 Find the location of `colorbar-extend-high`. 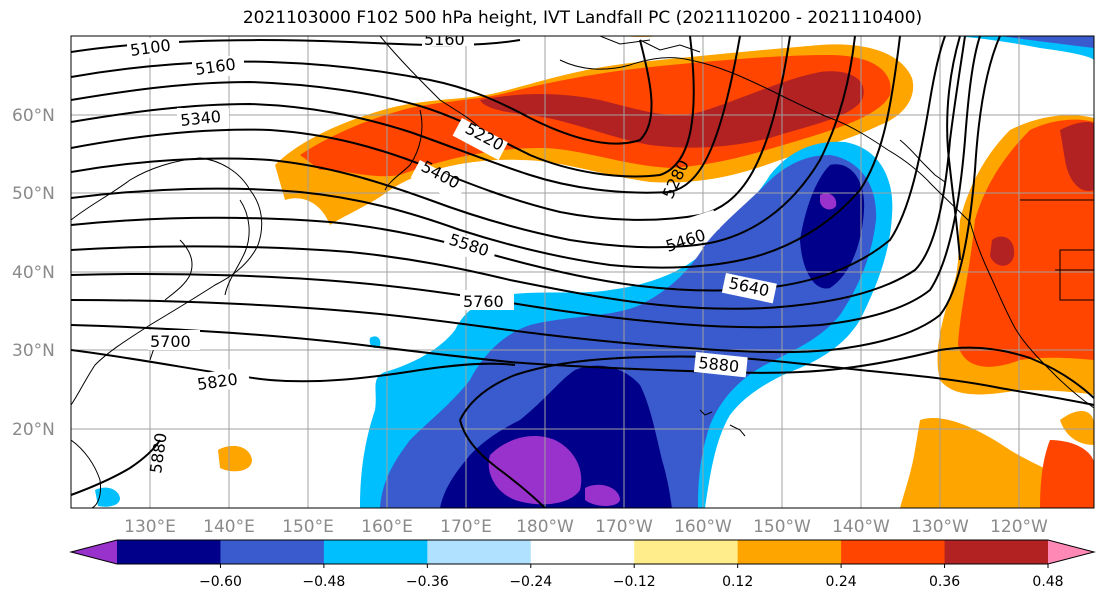

colorbar-extend-high is located at coordinates (1071, 552).